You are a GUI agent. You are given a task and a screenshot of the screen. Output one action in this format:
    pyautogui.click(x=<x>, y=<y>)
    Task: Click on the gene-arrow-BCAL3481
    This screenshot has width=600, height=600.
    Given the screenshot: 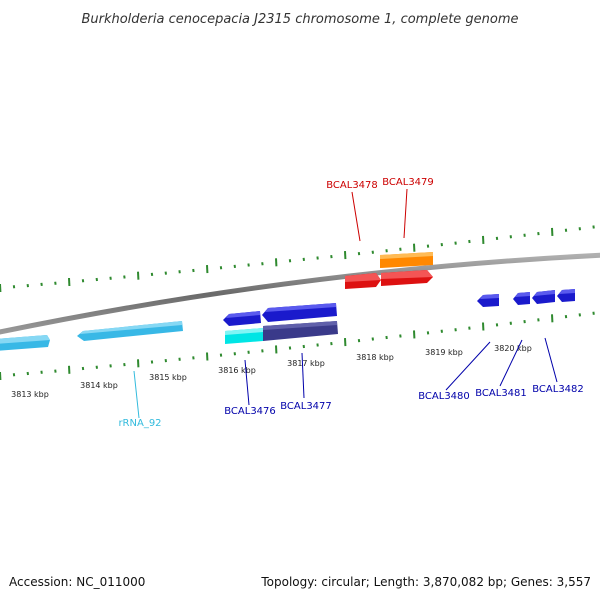 What is the action you would take?
    pyautogui.click(x=521, y=298)
    